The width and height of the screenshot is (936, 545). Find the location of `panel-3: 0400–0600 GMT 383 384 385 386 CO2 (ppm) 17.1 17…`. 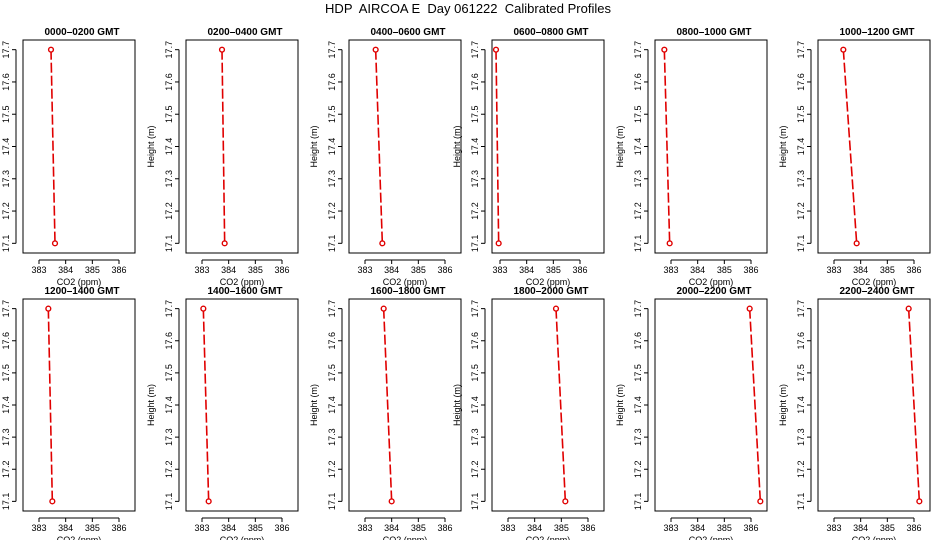

panel-3: 0400–0600 GMT 383 384 385 386 CO2 (ppm) 17.1 17… is located at coordinates (385, 157).